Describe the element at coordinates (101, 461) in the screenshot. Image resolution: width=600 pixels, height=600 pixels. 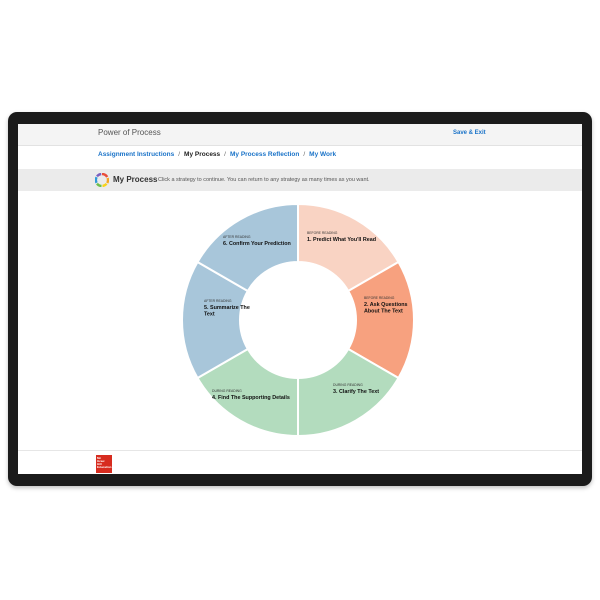
I see `brand-logo-text: Graw` at that location.